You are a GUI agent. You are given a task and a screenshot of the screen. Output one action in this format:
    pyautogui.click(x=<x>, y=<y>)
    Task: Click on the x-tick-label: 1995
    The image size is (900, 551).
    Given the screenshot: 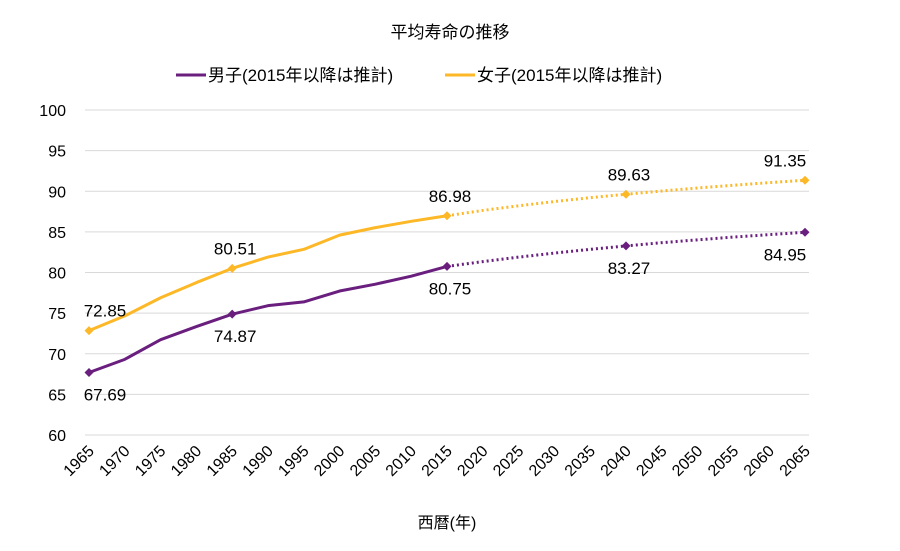 What is the action you would take?
    pyautogui.click(x=293, y=461)
    